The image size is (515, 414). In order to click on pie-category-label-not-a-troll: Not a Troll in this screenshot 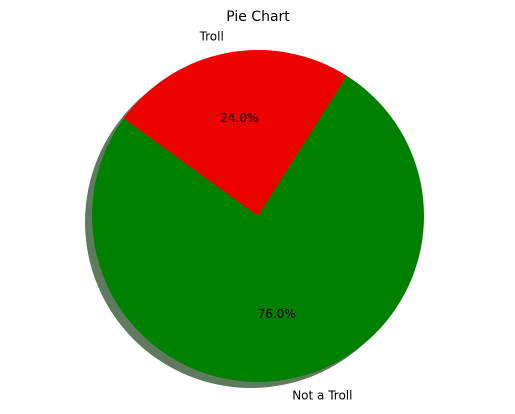, I will do `click(322, 395)`.